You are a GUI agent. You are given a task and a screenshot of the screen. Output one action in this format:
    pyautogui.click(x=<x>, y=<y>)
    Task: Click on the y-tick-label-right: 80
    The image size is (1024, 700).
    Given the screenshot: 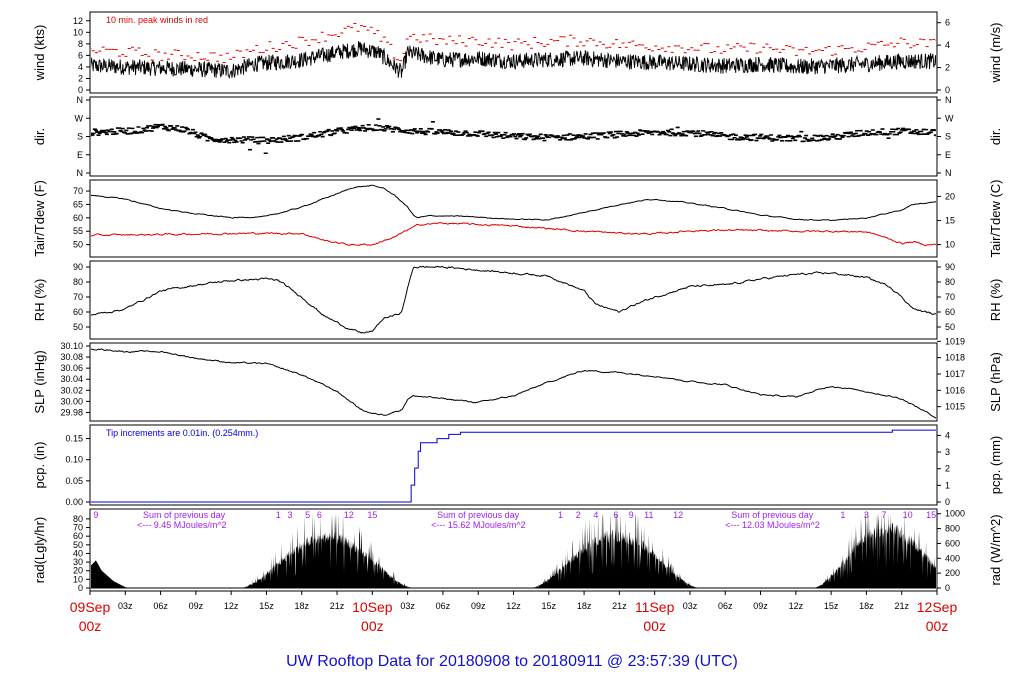 What is the action you would take?
    pyautogui.click(x=950, y=282)
    